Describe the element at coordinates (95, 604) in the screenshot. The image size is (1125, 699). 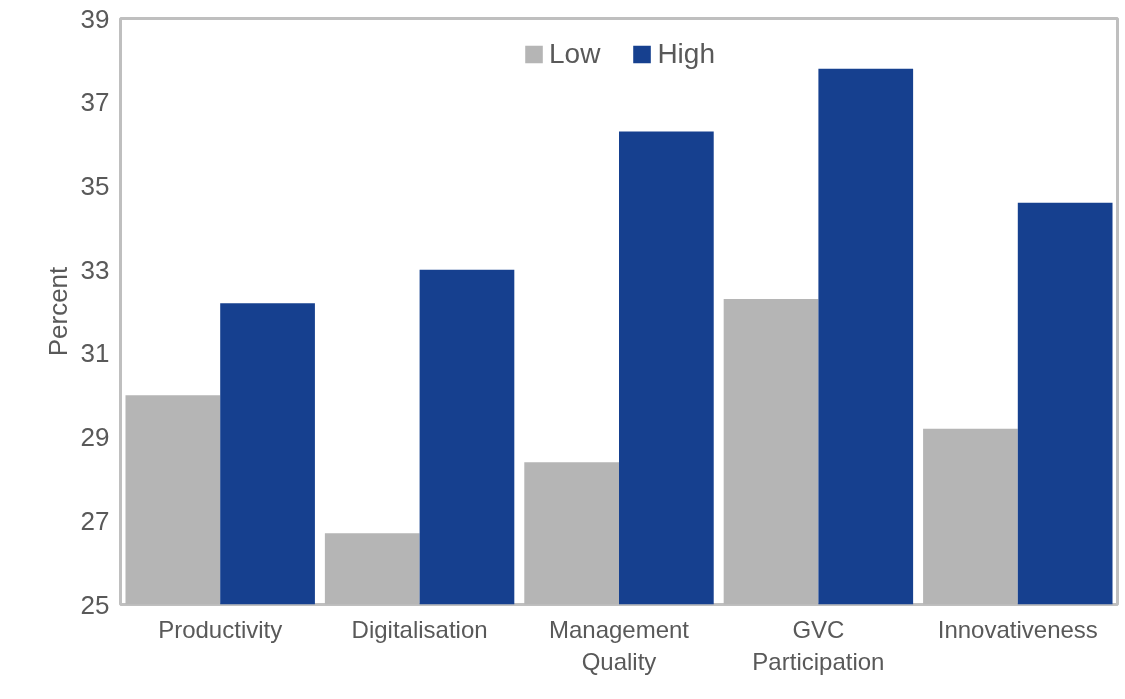
I see `y-tick-label: 25` at that location.